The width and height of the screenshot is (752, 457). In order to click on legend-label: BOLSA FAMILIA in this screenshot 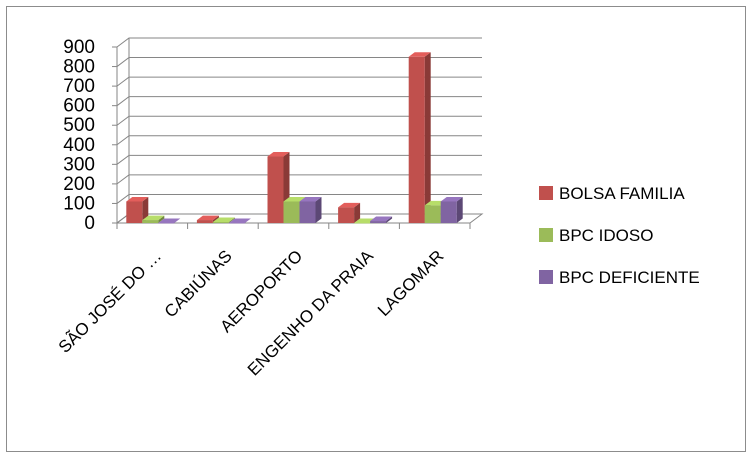, I will do `click(622, 193)`.